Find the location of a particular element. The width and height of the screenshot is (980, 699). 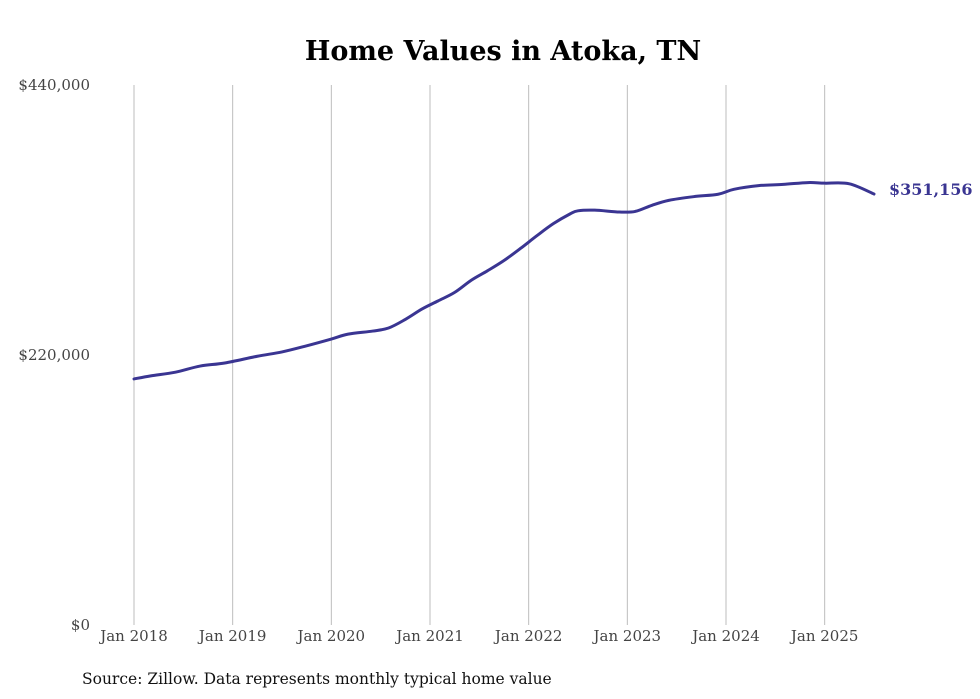

x-tick-label: Jan 2019 is located at coordinates (232, 636).